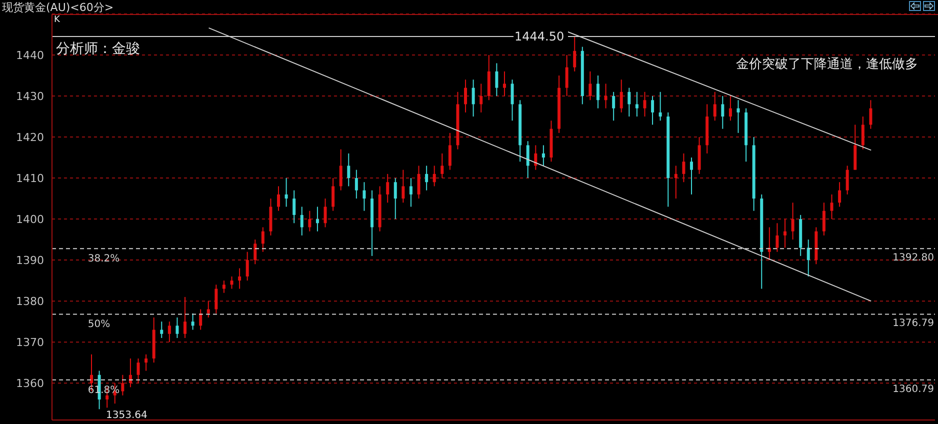  I want to click on annotation: 38.2%, so click(104, 259).